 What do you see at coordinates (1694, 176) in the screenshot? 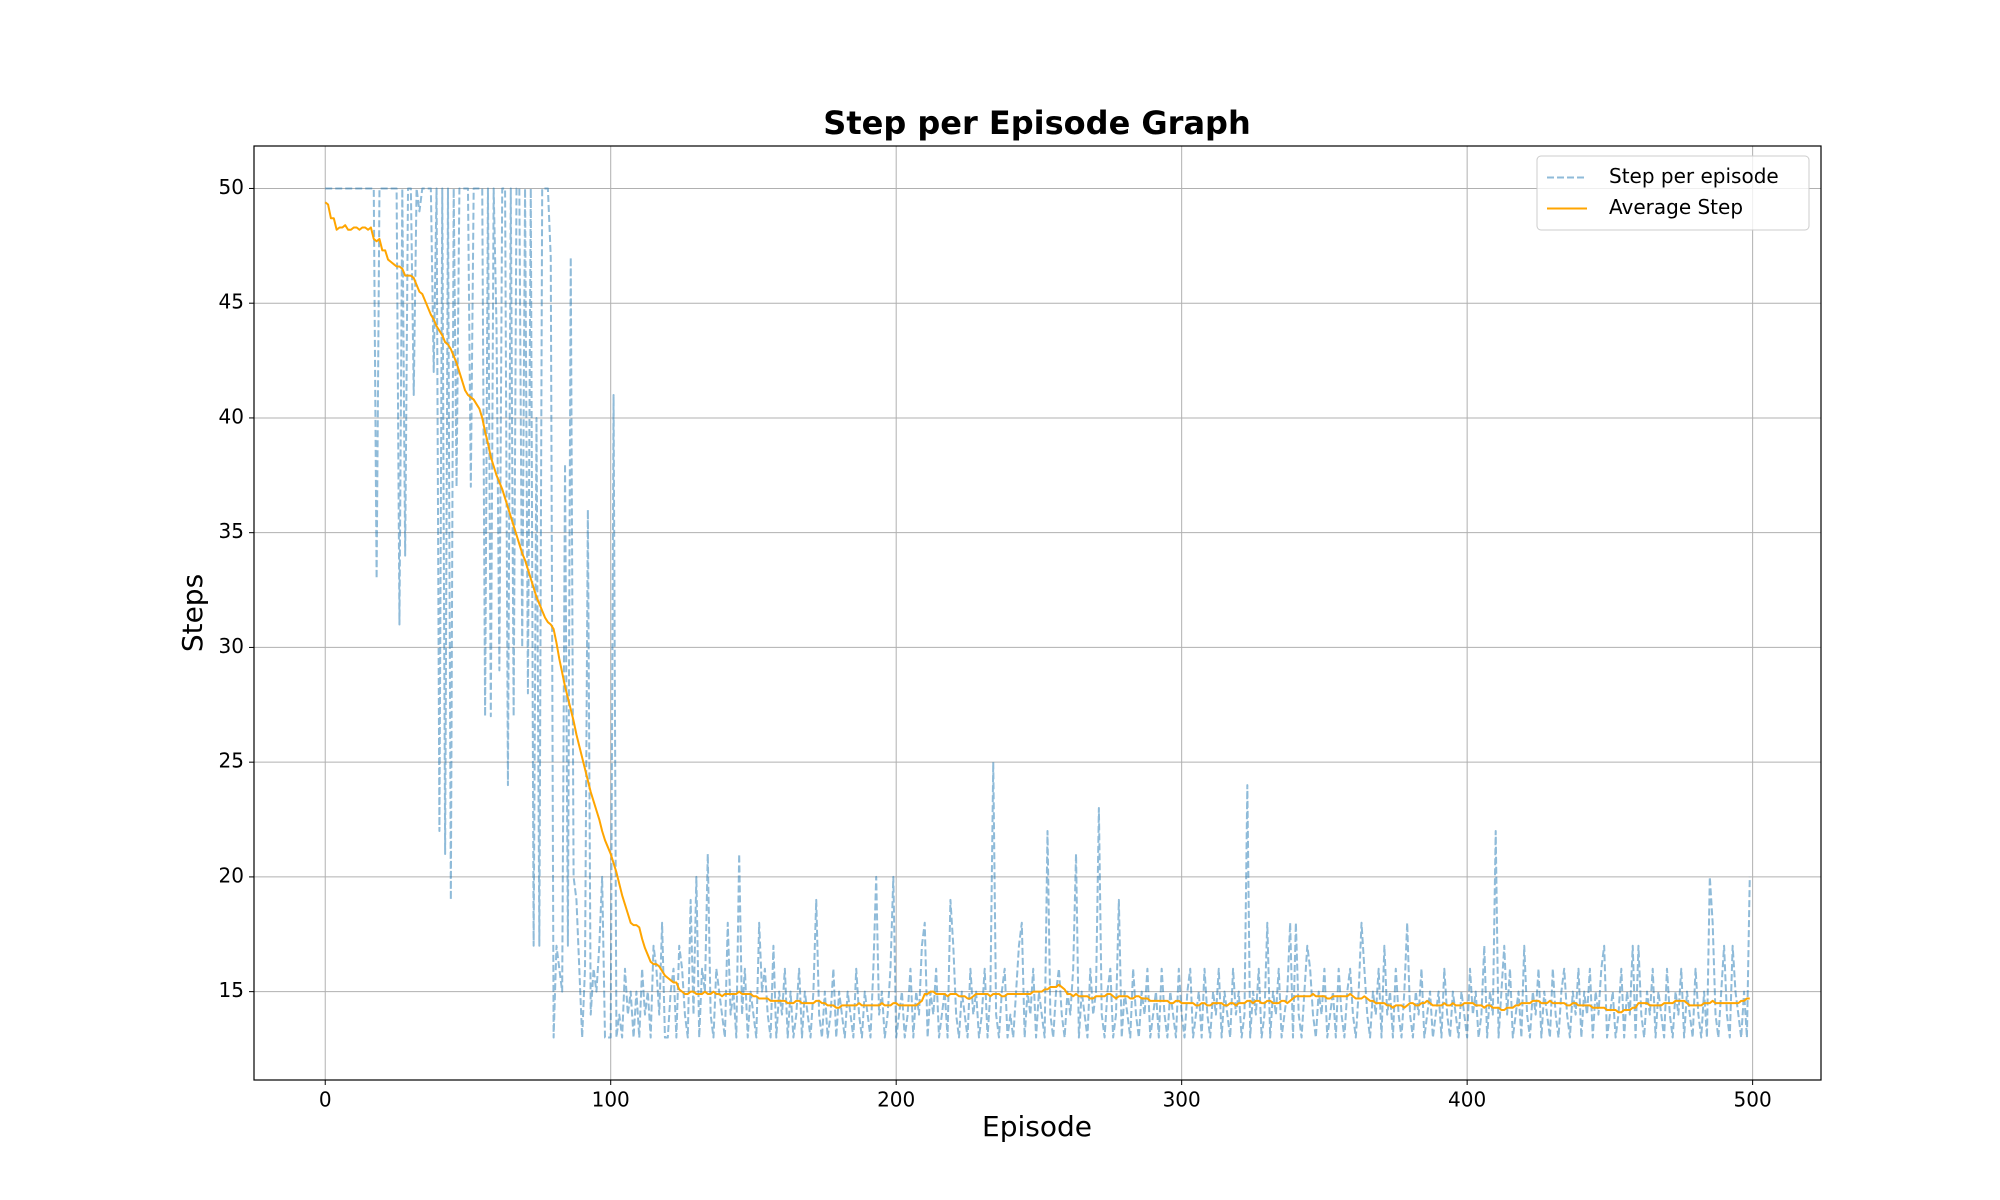
I see `legend-label: Step per episode` at bounding box center [1694, 176].